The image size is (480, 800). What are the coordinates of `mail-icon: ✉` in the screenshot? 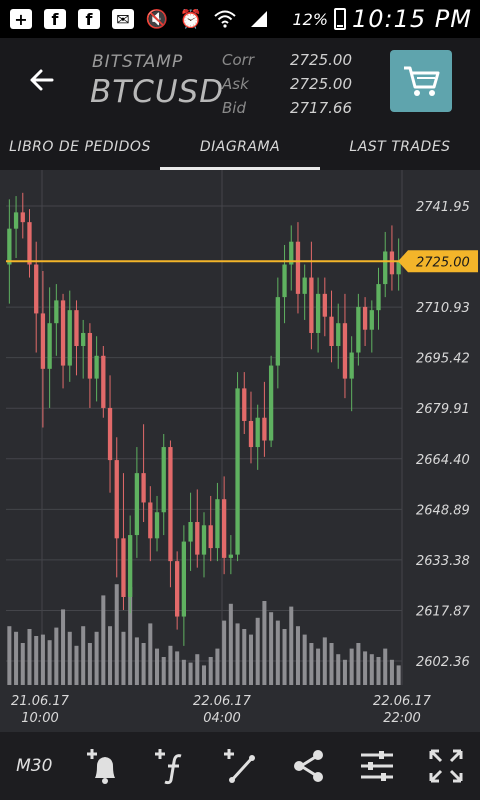 It's located at (123, 19).